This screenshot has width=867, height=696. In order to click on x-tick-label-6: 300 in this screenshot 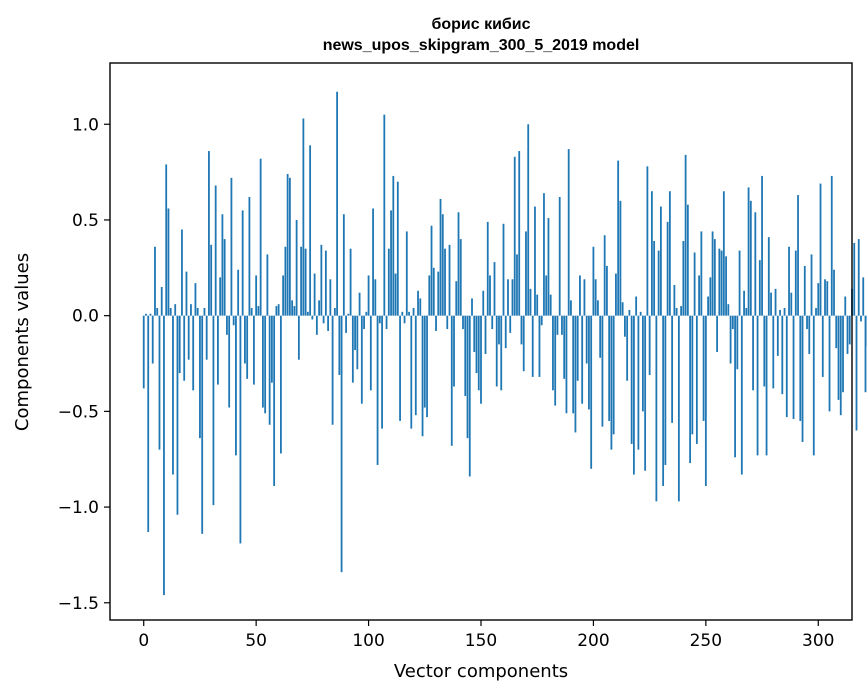, I will do `click(818, 641)`.